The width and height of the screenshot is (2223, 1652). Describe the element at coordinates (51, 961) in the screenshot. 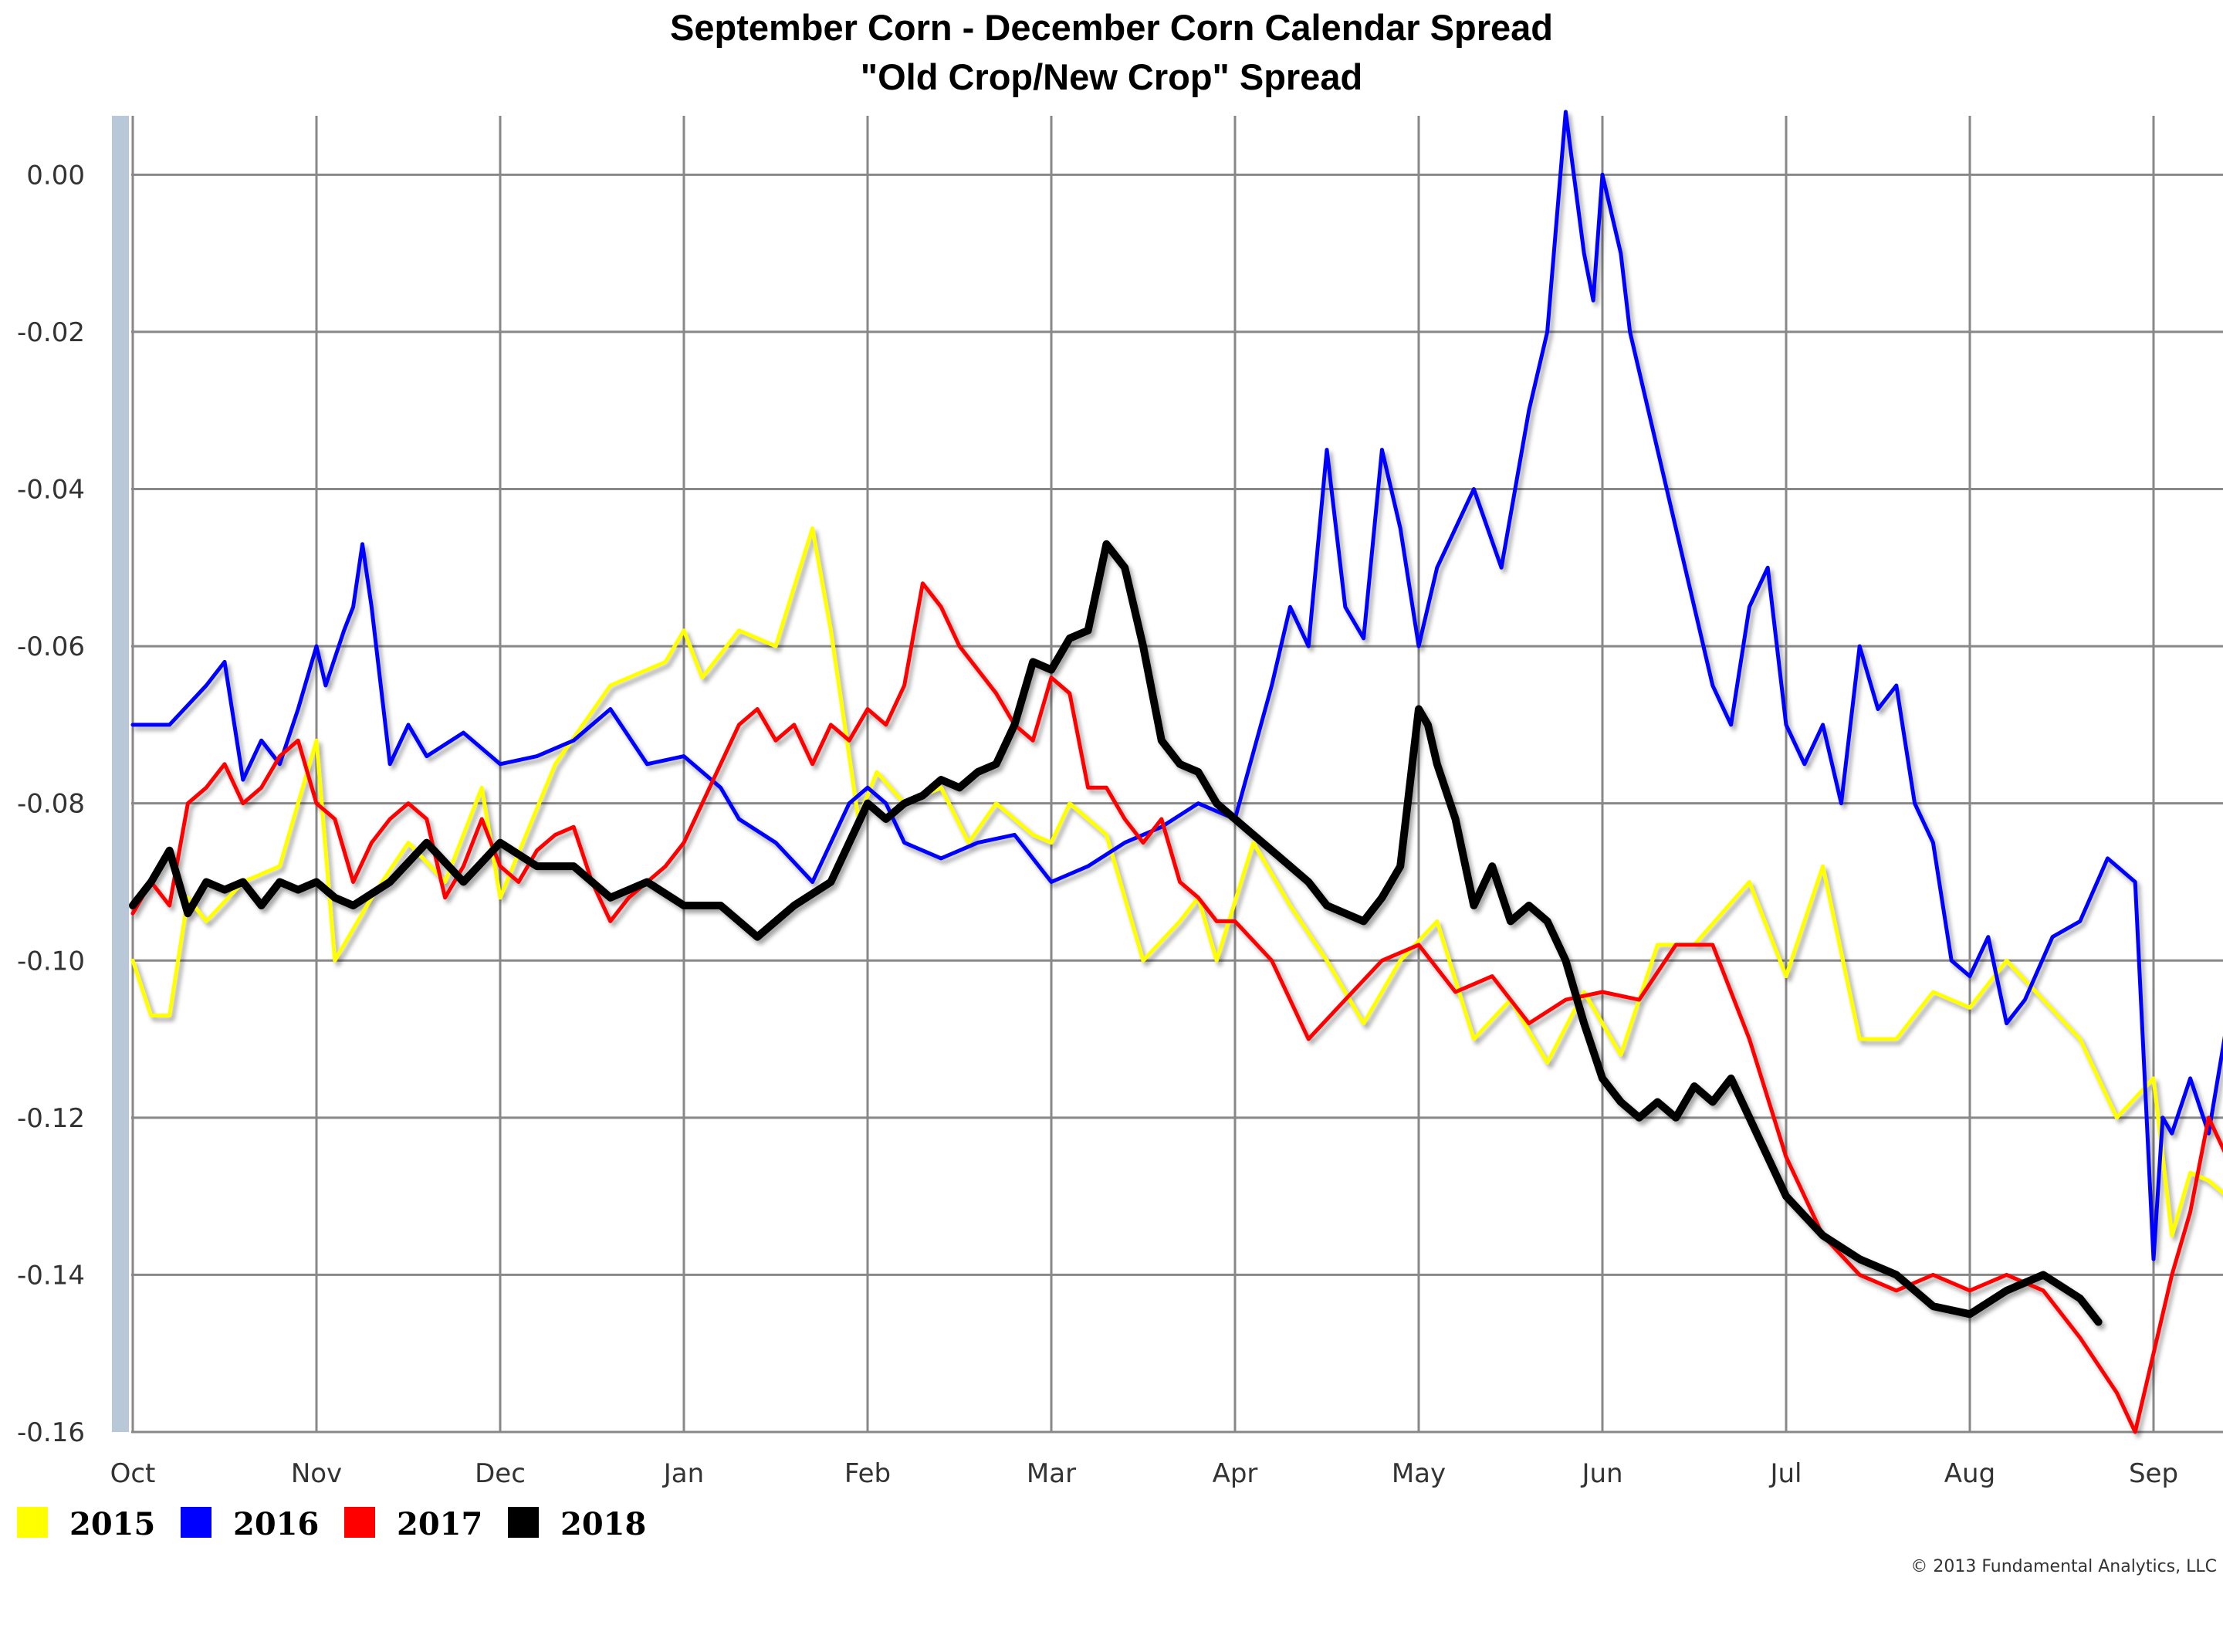

I see `y-tick-label: -0.10` at that location.